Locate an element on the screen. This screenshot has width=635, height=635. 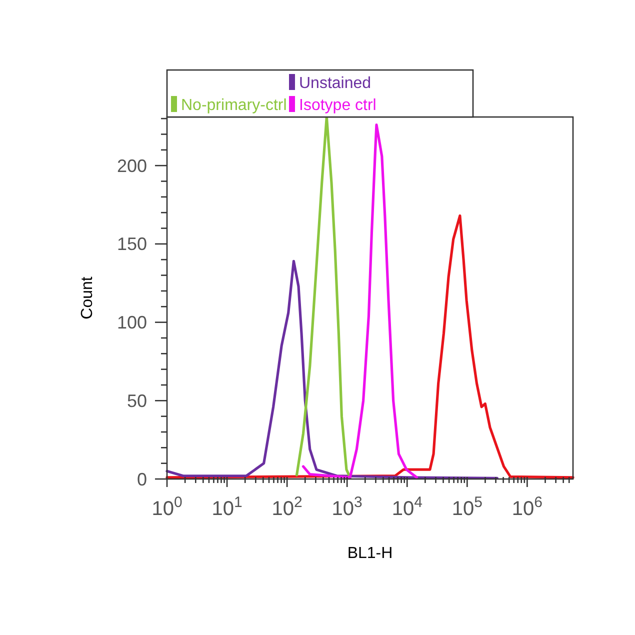
y-tick-label: 150 is located at coordinates (131, 244).